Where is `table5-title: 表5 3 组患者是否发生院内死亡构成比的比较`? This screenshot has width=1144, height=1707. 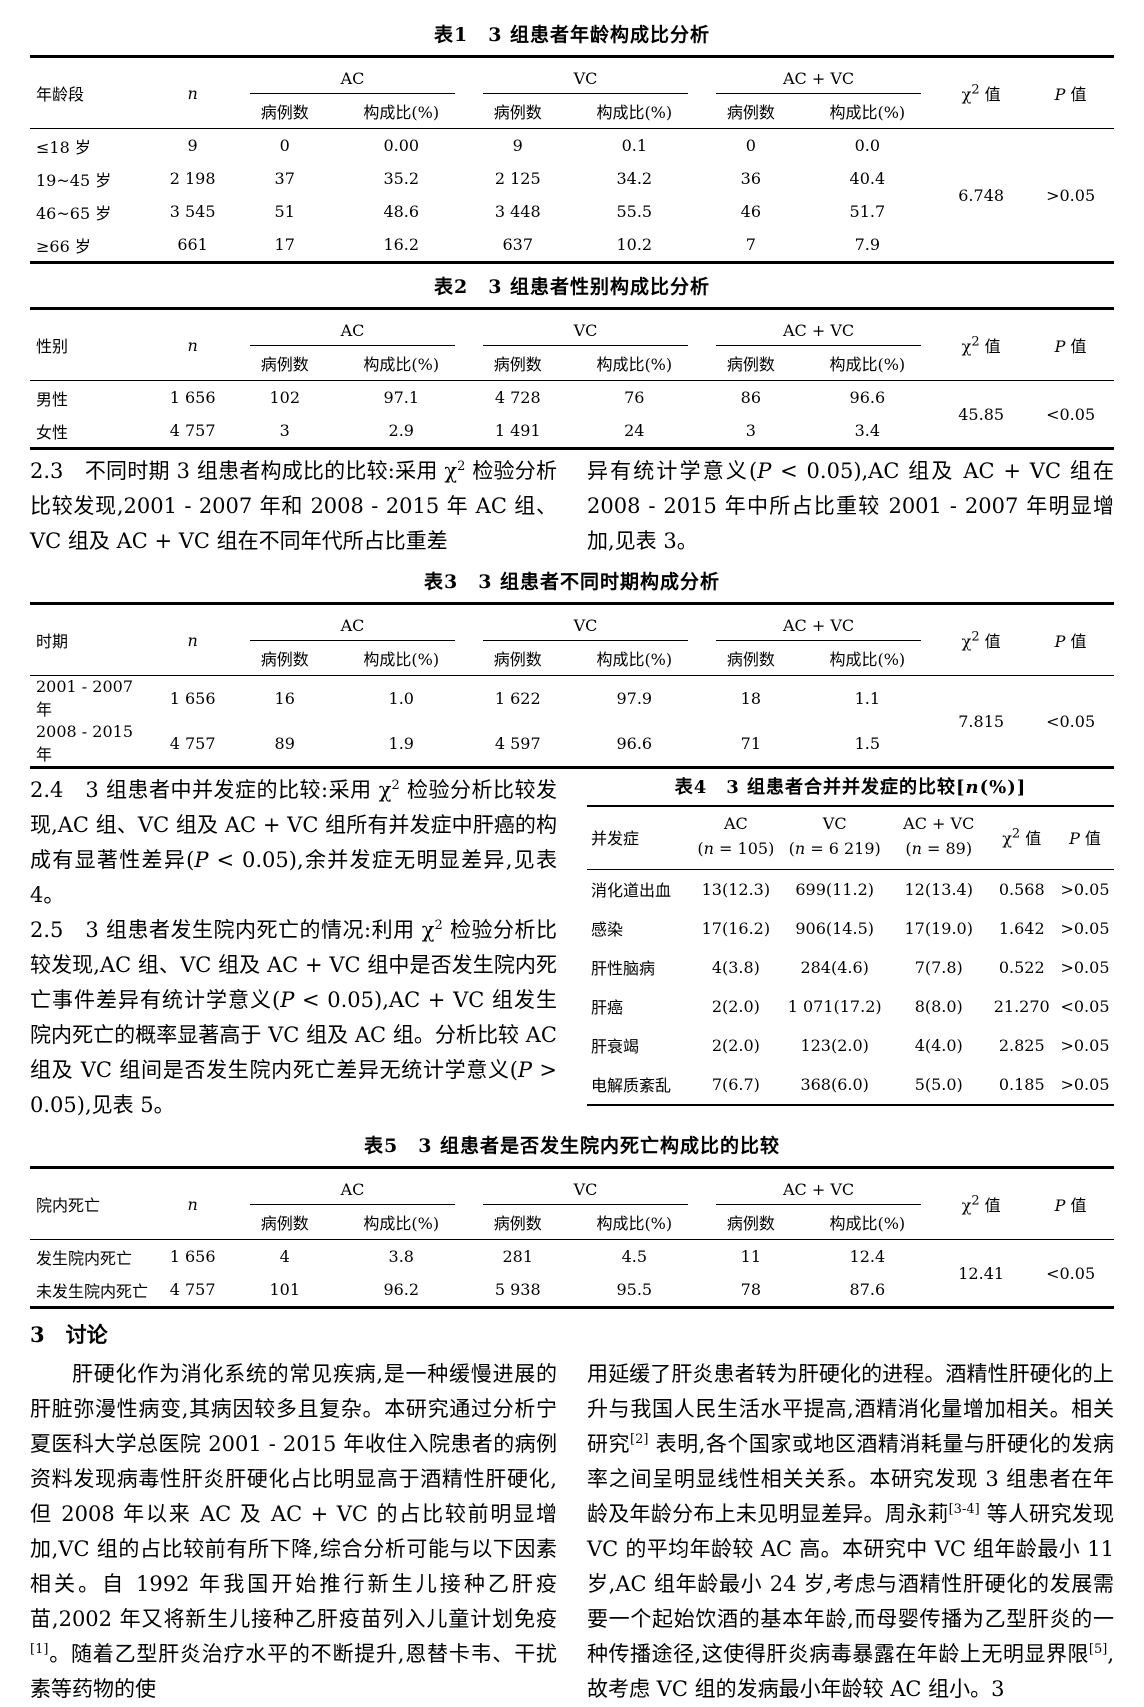 table5-title: 表5 3 组患者是否发生院内死亡构成比的比较 is located at coordinates (572, 1146).